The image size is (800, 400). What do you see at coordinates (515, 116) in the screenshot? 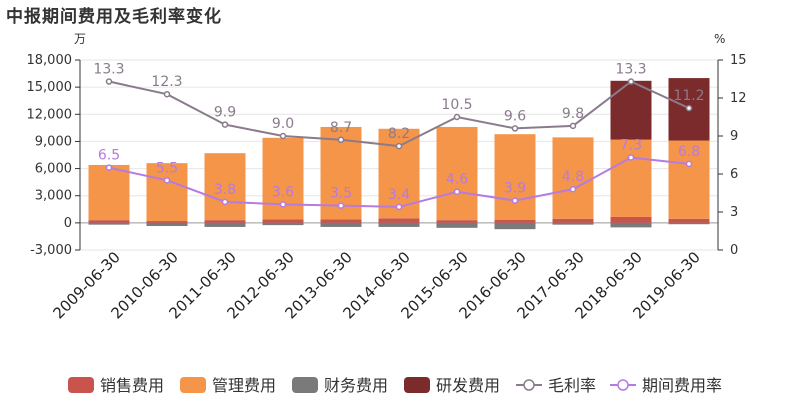
I see `data-label-毛利率: 9.6` at bounding box center [515, 116].